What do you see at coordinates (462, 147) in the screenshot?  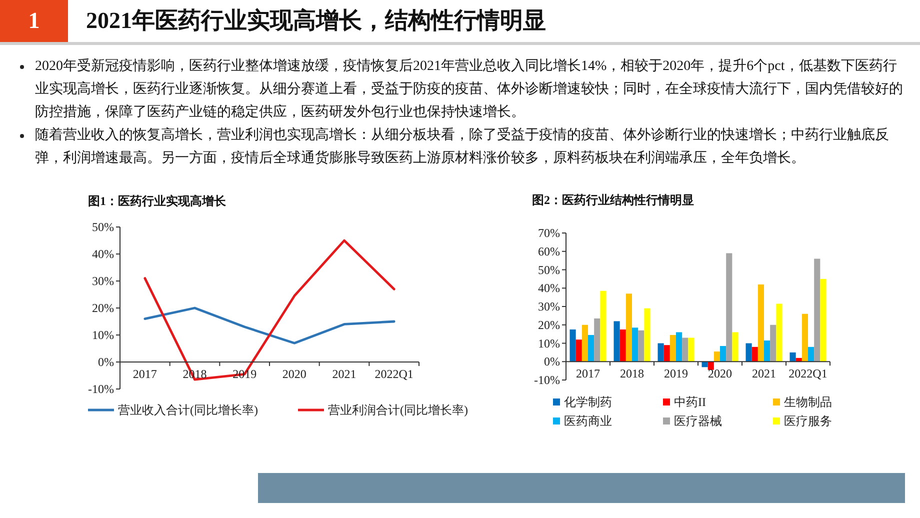 I see `text: 随着营业收入的恢复高增长，营业利润也实现高增长：从细分板块看，除了受益于疫情的疫苗、体外诊断行业的快速增长；中药行业触底反弹，利润增速最高。另一方面，疫情后全球通货膨胀导致医药上游原材料涨价较多，原料药板块在利润端承压，全年负增长。` at bounding box center [462, 147].